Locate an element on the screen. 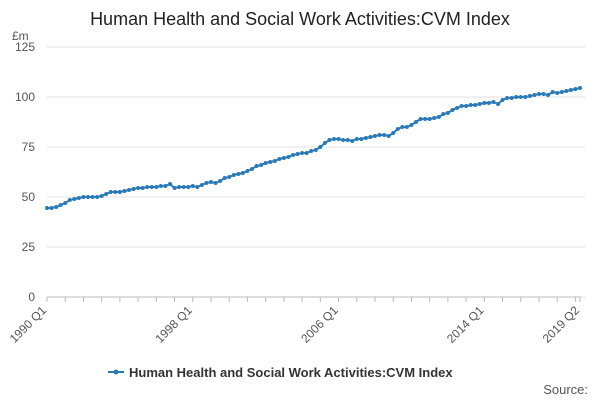 The height and width of the screenshot is (400, 600). x-tick-label: 2014 Q1 is located at coordinates (465, 324).